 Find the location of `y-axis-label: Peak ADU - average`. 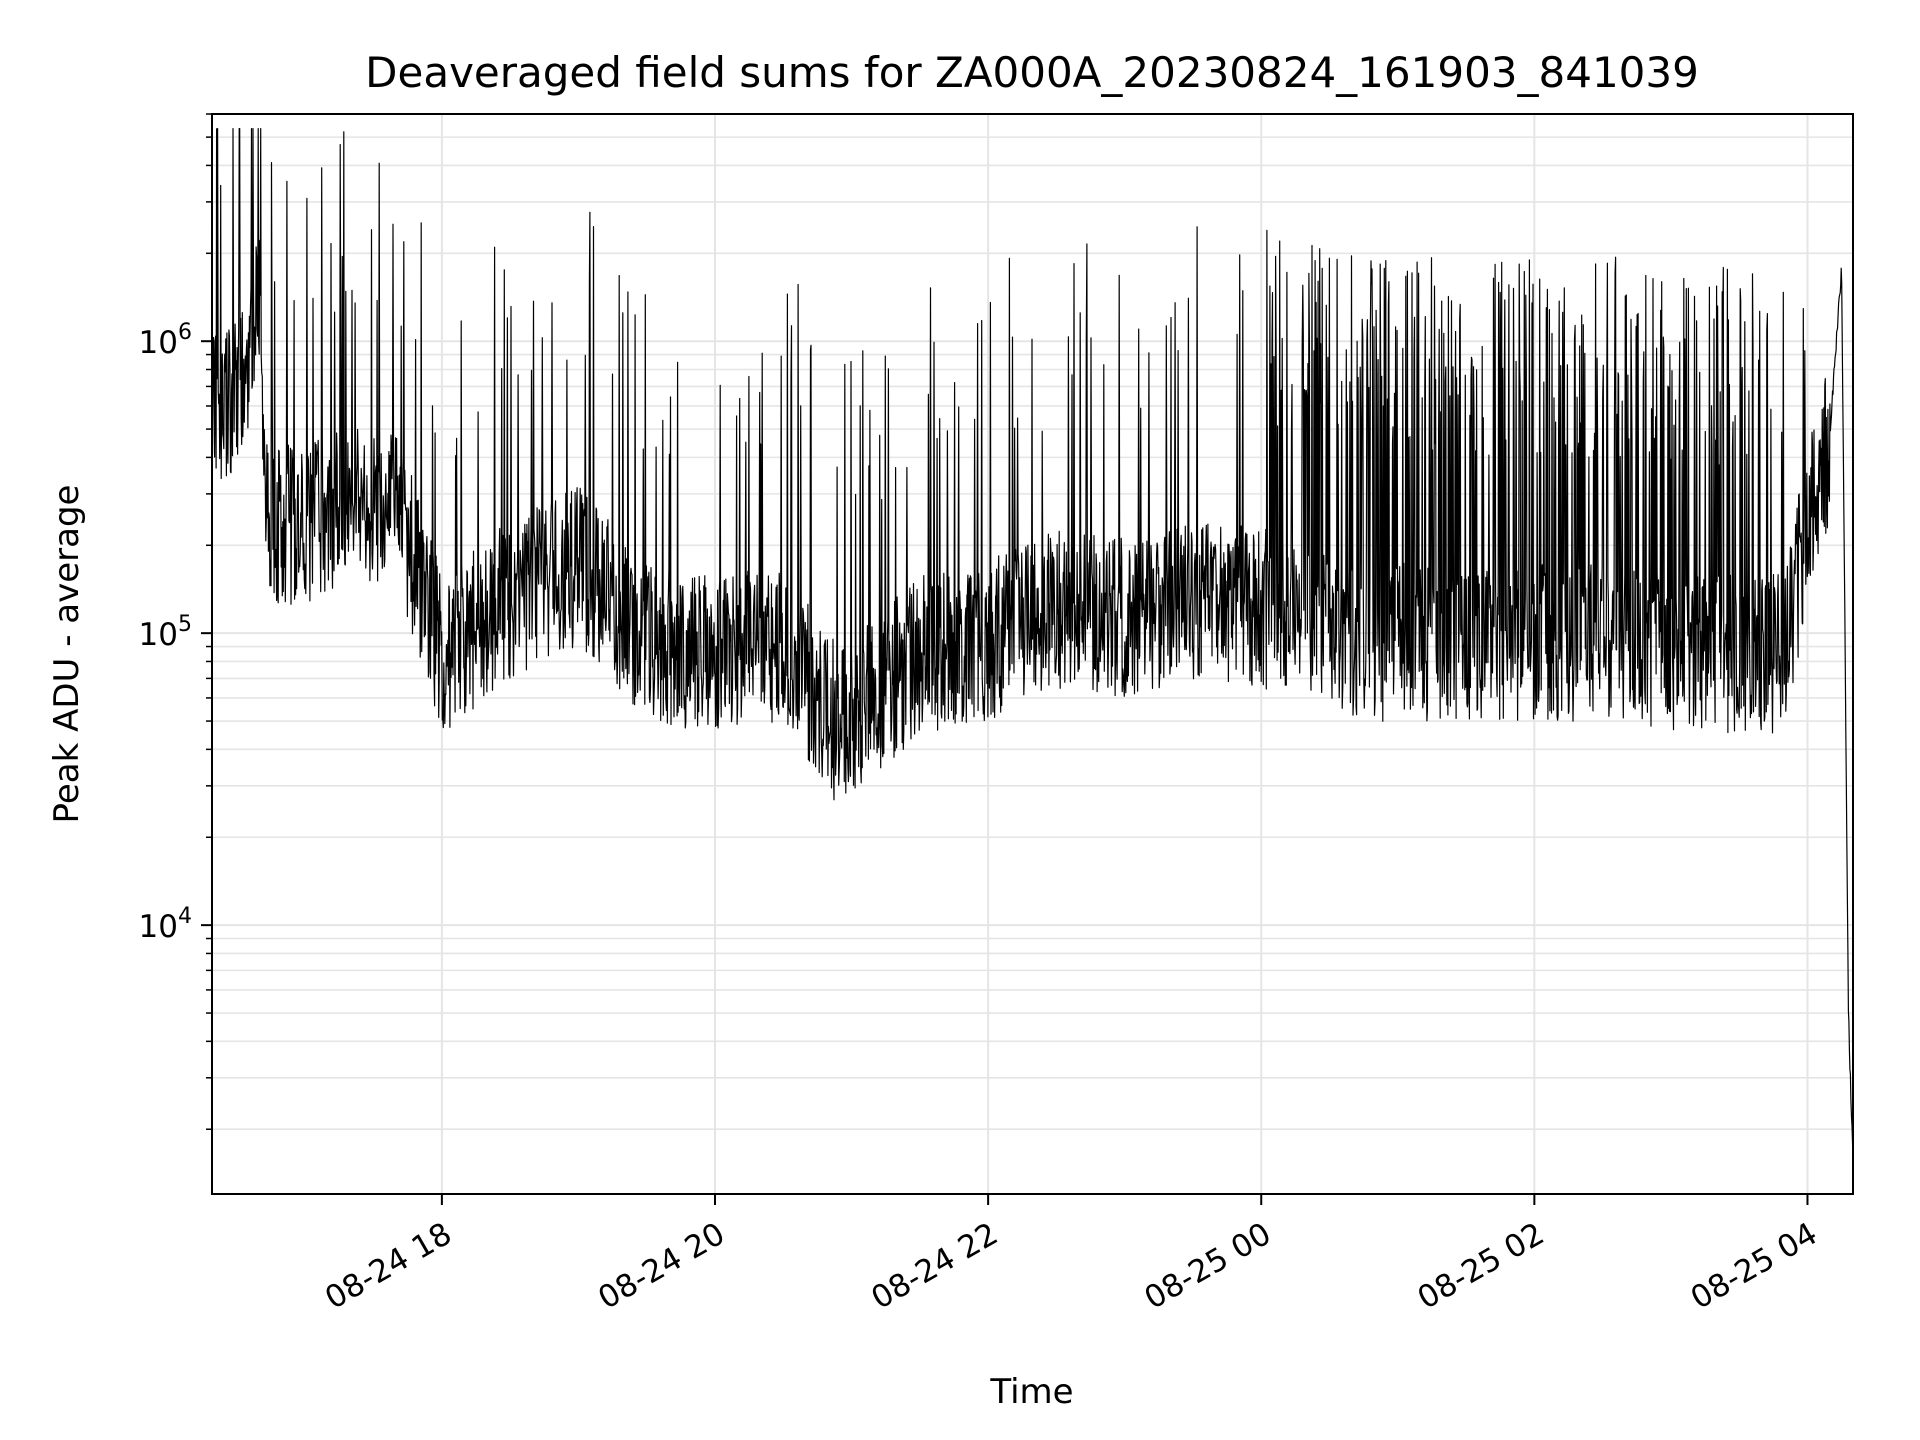

y-axis-label: Peak ADU - average is located at coordinates (67, 654).